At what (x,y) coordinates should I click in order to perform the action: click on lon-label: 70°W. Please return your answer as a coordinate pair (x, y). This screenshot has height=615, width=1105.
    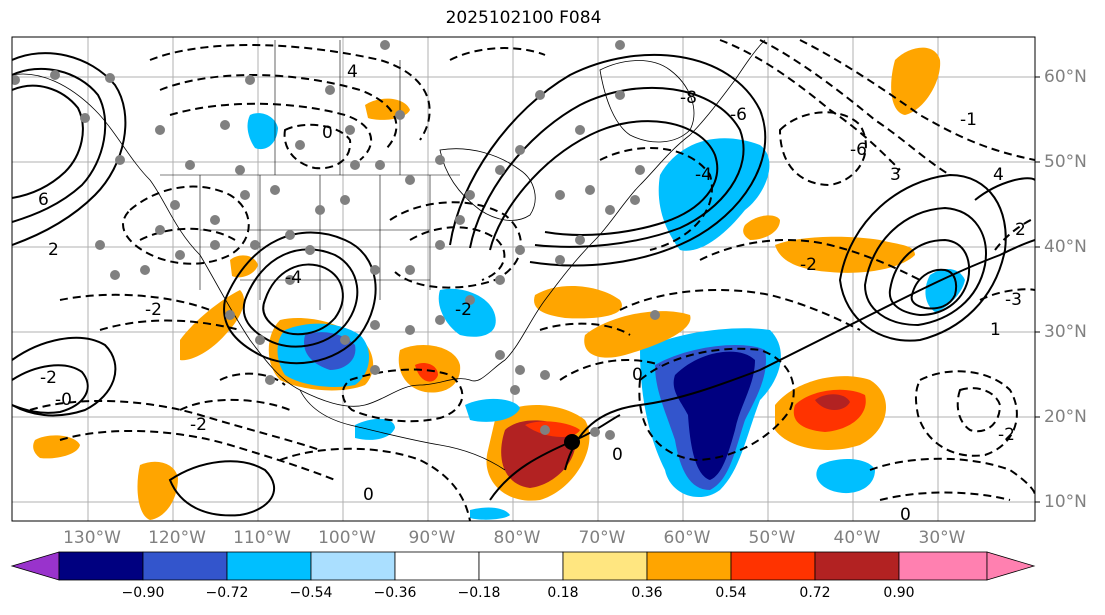
    Looking at the image, I should click on (602, 538).